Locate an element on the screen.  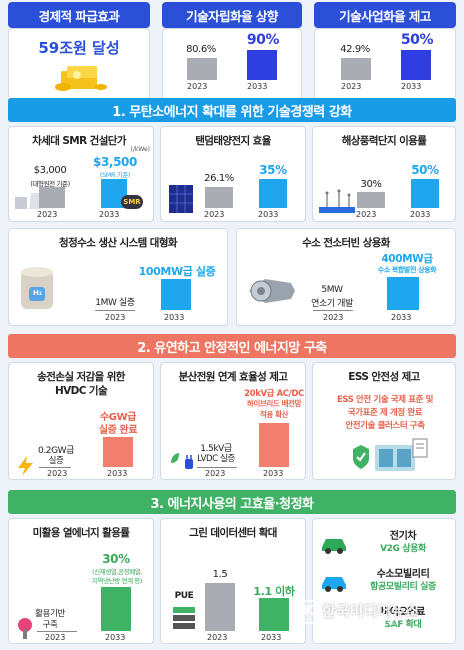
smr-2023-value: $3,000 is located at coordinates (50, 170).